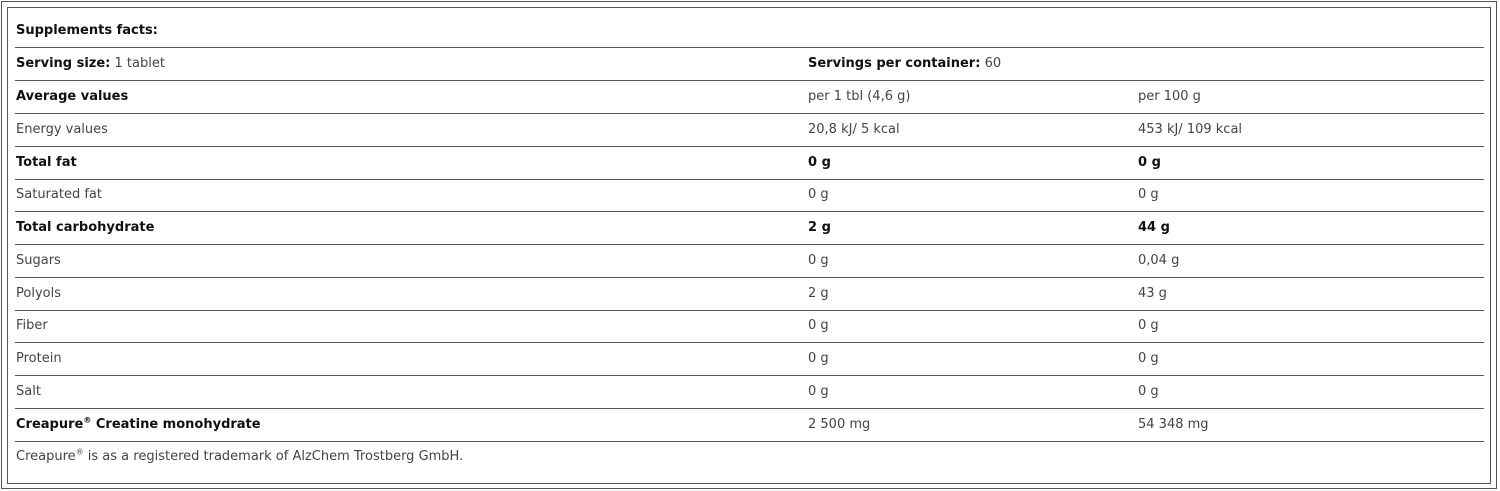 The width and height of the screenshot is (1500, 491). I want to click on per-100g-value: 0,04 g, so click(1159, 260).